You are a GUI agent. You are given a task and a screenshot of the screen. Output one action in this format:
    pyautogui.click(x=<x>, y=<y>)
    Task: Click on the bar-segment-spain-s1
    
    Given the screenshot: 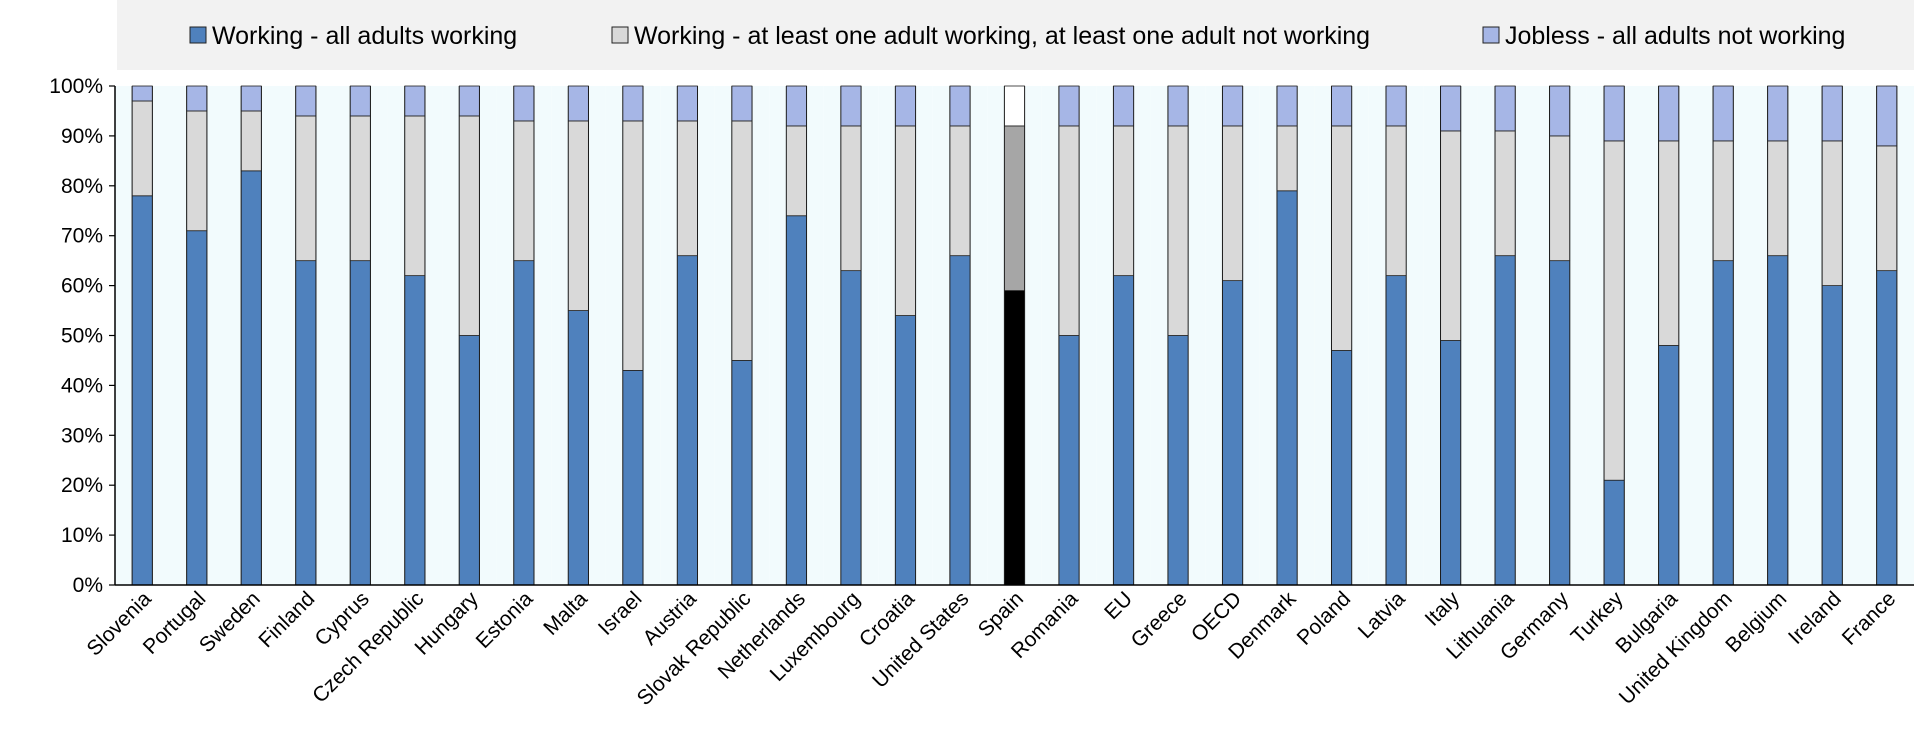 What is the action you would take?
    pyautogui.click(x=1014, y=208)
    